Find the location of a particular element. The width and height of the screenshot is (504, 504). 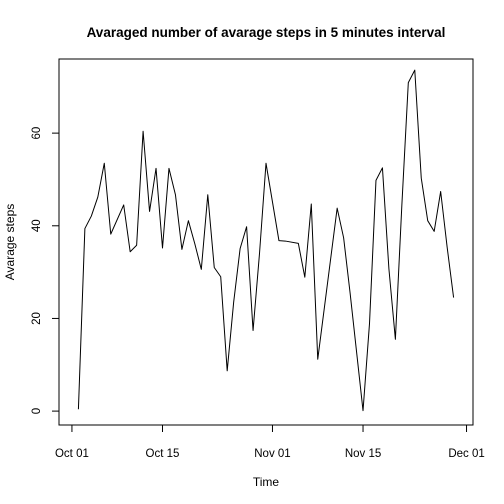

y-tick-label: 40 is located at coordinates (37, 225).